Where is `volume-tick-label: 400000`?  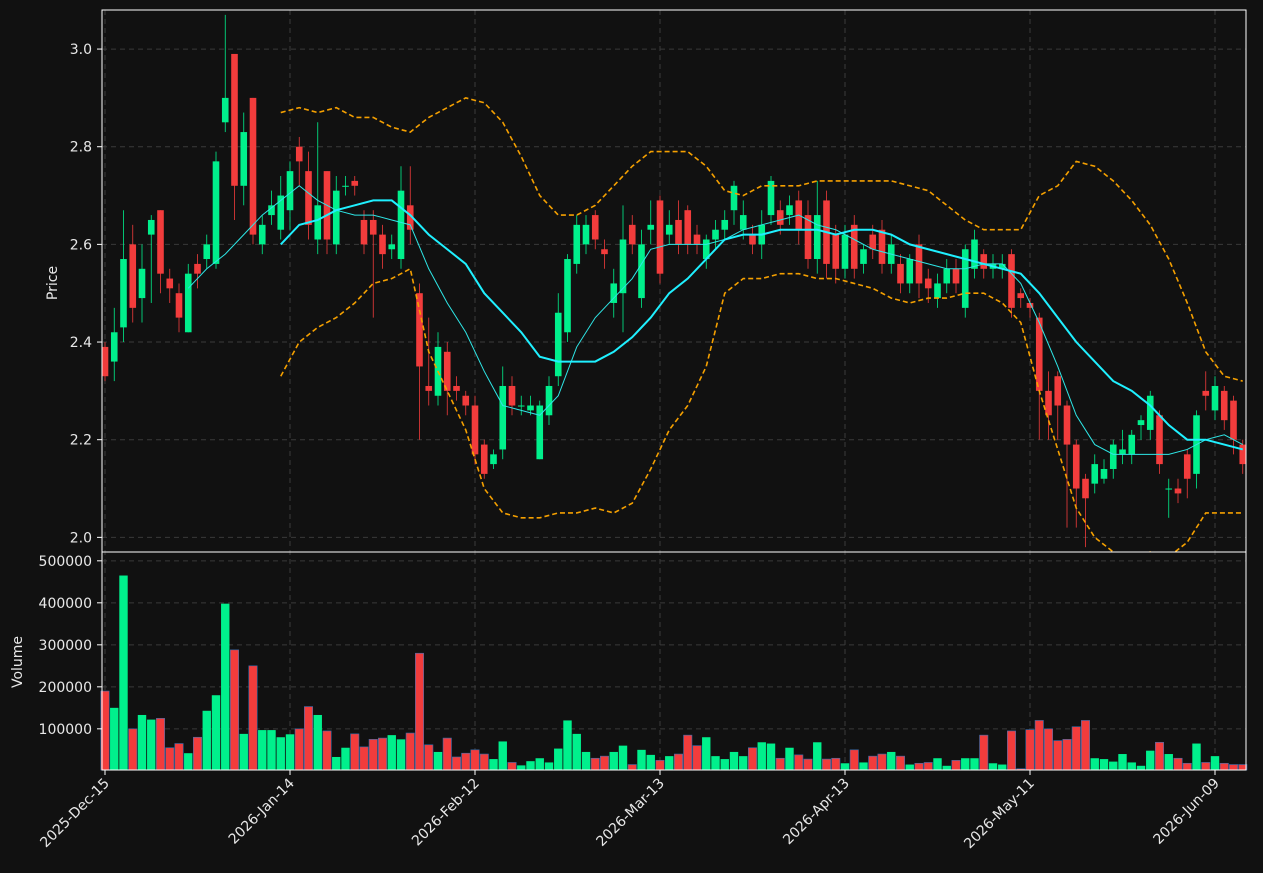
volume-tick-label: 400000 is located at coordinates (65, 604).